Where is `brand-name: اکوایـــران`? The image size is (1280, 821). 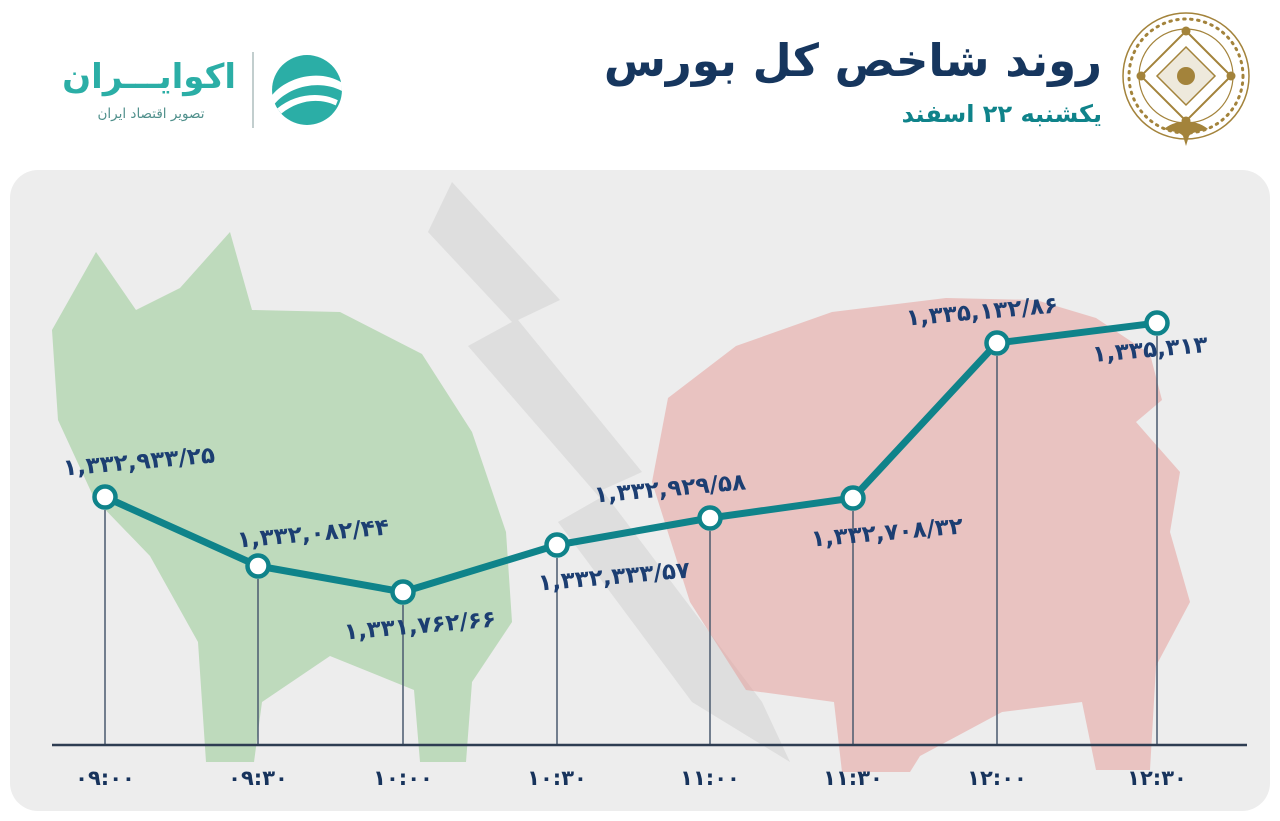
brand-name: اکوایـــران is located at coordinates (149, 76).